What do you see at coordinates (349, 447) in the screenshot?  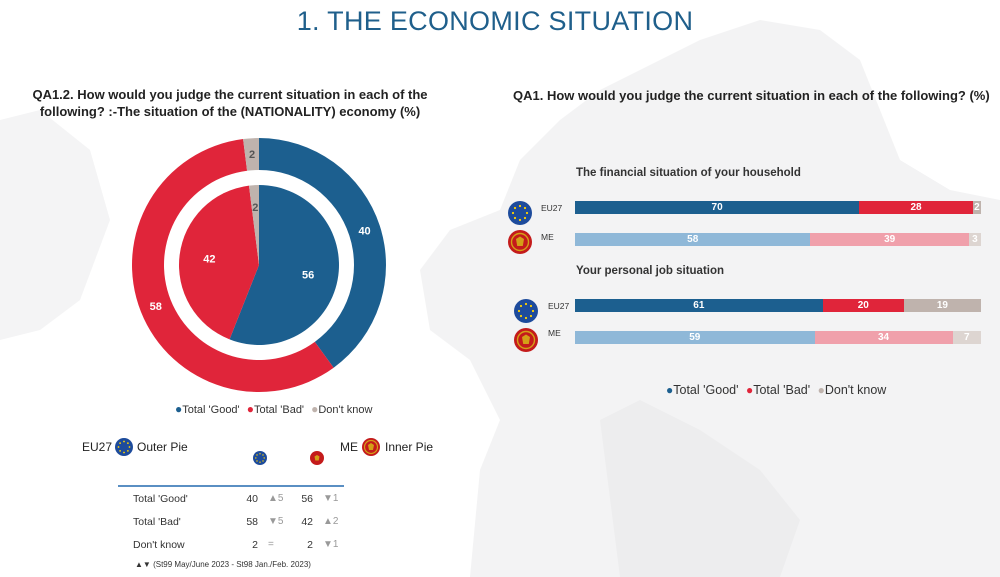 I see `inner-key-name: ME` at bounding box center [349, 447].